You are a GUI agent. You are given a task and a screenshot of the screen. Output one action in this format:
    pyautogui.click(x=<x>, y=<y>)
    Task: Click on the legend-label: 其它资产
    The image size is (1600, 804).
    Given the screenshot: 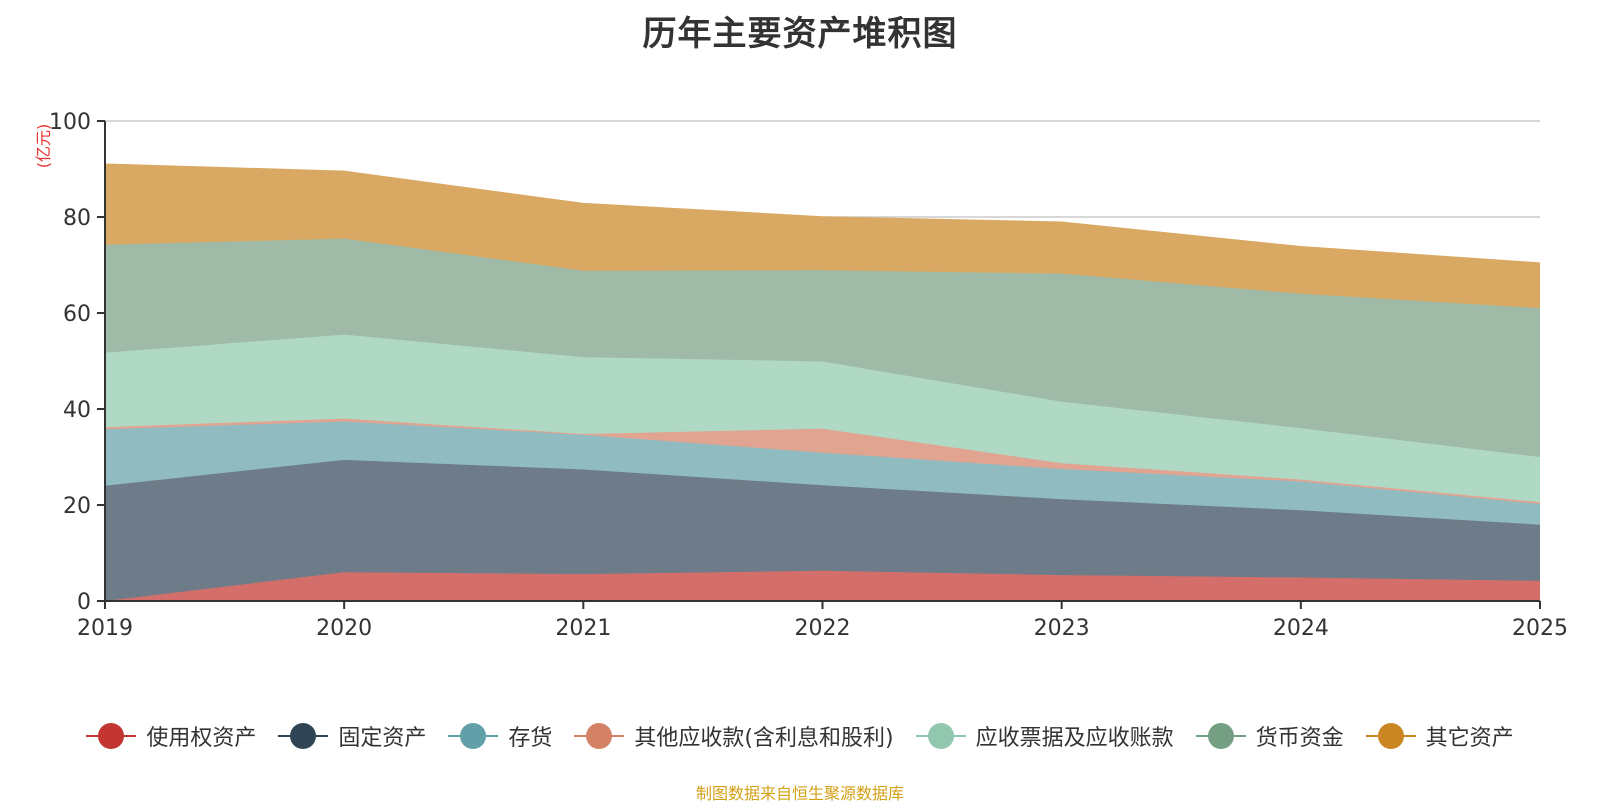 What is the action you would take?
    pyautogui.click(x=1469, y=738)
    